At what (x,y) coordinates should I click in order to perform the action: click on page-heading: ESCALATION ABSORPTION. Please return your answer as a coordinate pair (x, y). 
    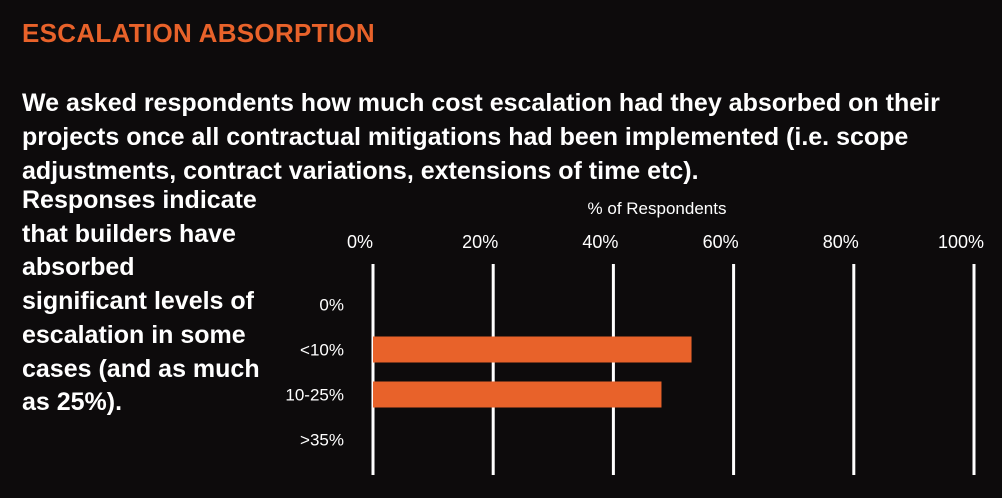
    Looking at the image, I should click on (198, 33).